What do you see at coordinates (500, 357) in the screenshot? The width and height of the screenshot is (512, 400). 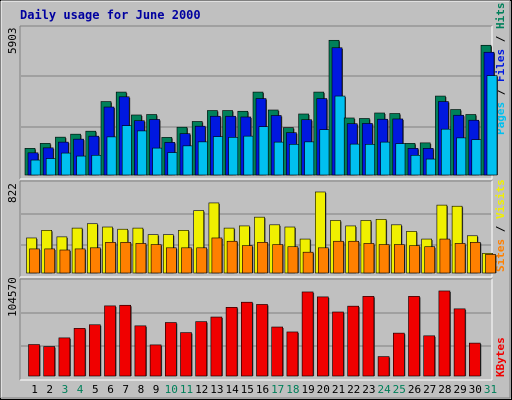 I see `legend-bottom: KBytes` at bounding box center [500, 357].